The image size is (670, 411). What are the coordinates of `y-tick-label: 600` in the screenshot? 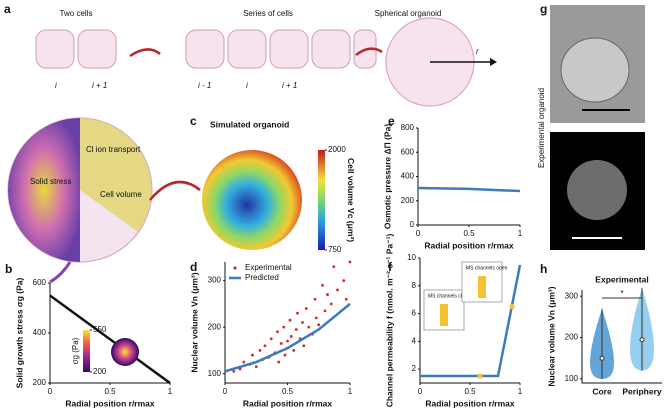 It's located at (408, 151).